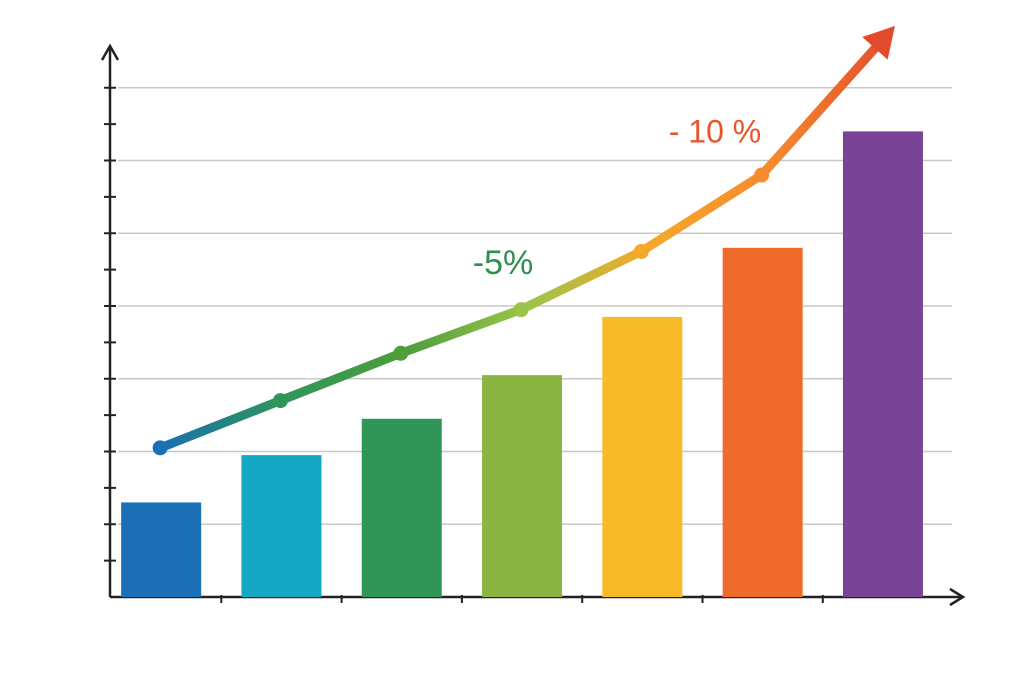  What do you see at coordinates (715, 131) in the screenshot?
I see `annotation: - 10 %` at bounding box center [715, 131].